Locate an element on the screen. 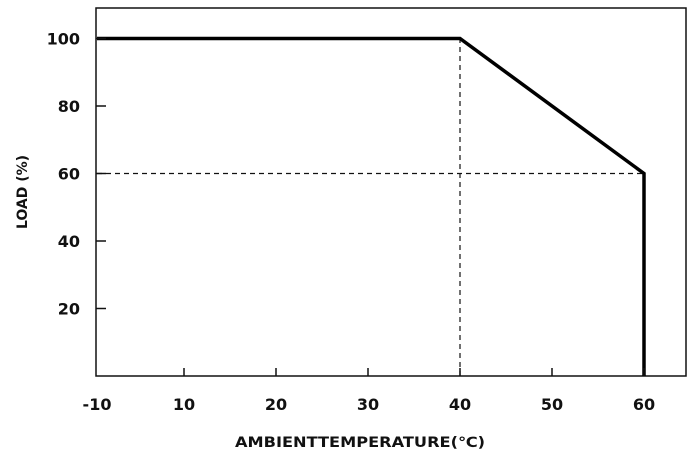 This screenshot has width=697, height=457. x-tick-label: 40 is located at coordinates (460, 404).